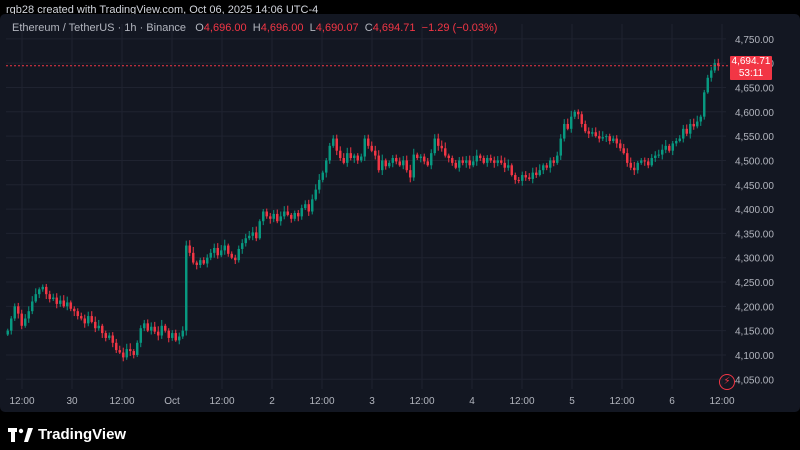 The image size is (800, 450). What do you see at coordinates (754, 283) in the screenshot?
I see `y-tick-label: 4,250.00` at bounding box center [754, 283].